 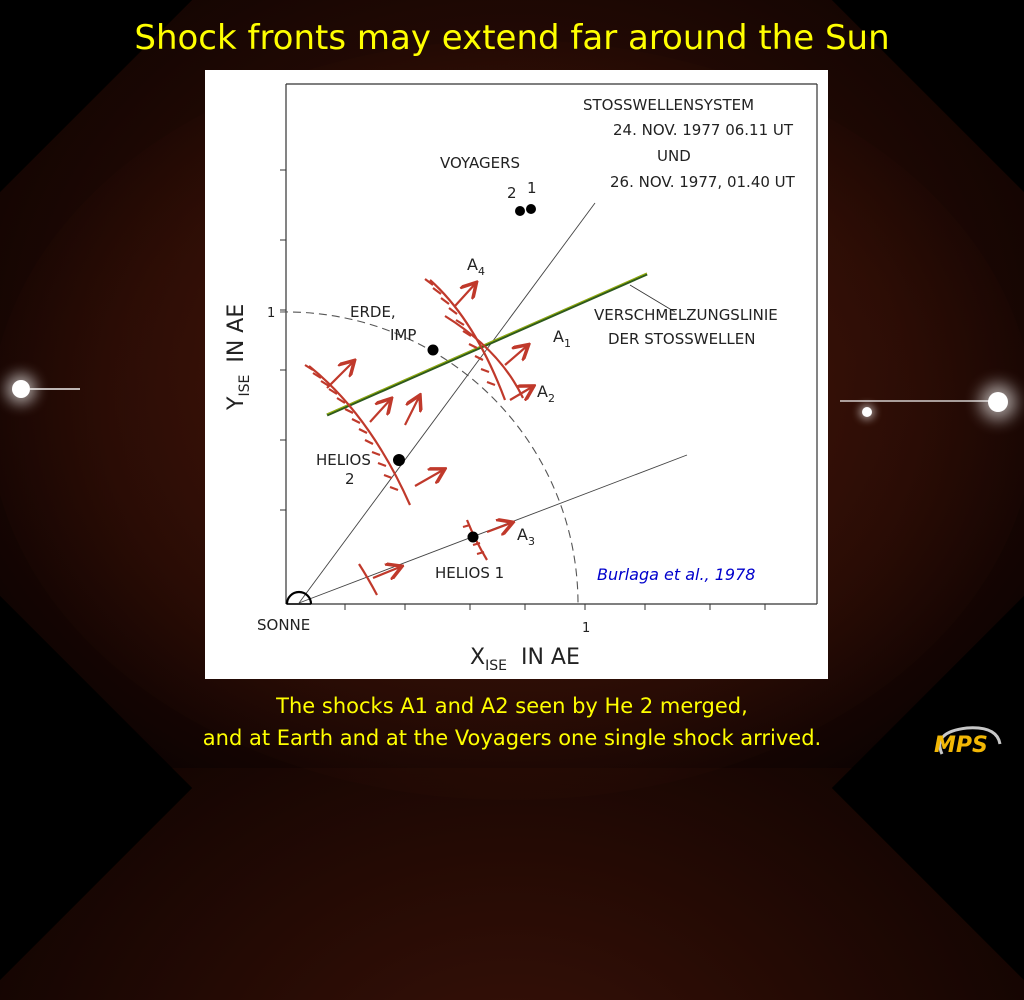 I want to click on imp-label: IMP, so click(x=403, y=335).